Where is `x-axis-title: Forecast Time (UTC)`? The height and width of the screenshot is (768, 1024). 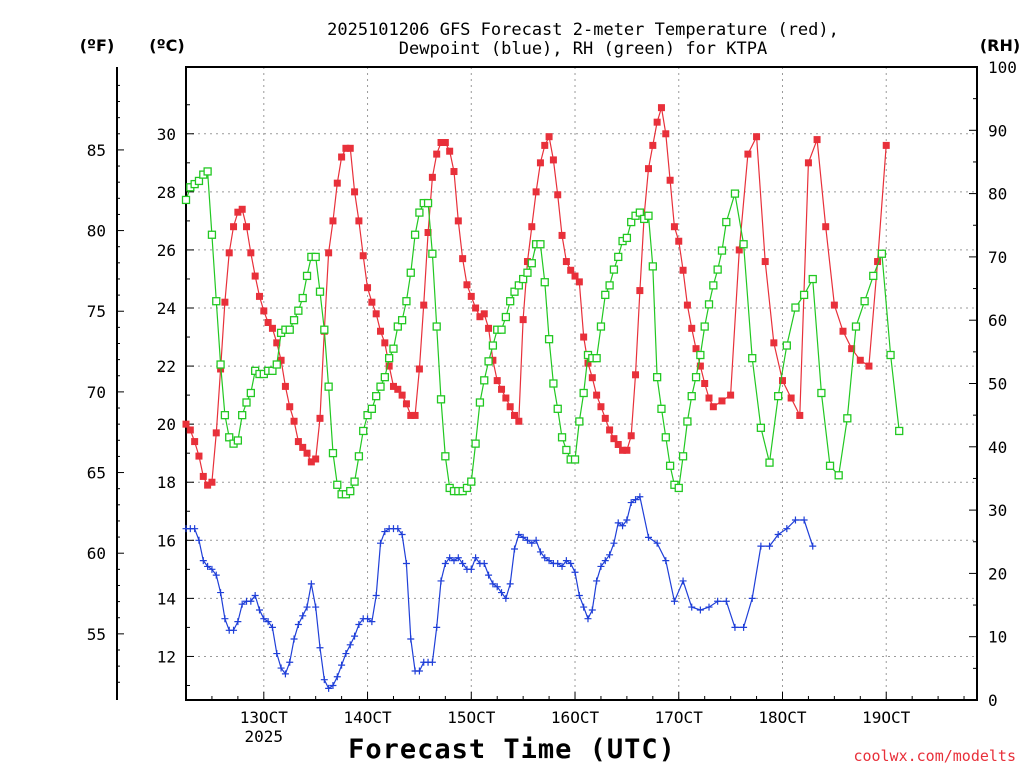
x-axis-title: Forecast Time (UTC) is located at coordinates (512, 749).